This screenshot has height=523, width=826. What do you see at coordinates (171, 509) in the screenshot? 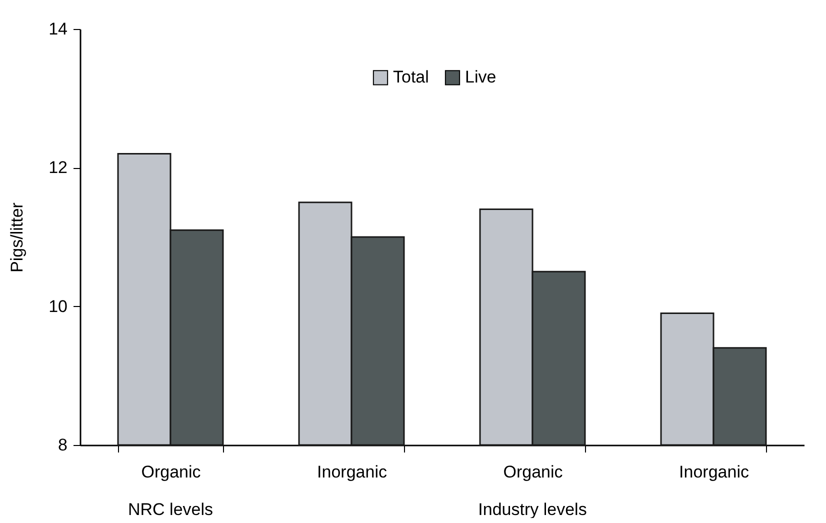
I see `text: NRC levels` at bounding box center [171, 509].